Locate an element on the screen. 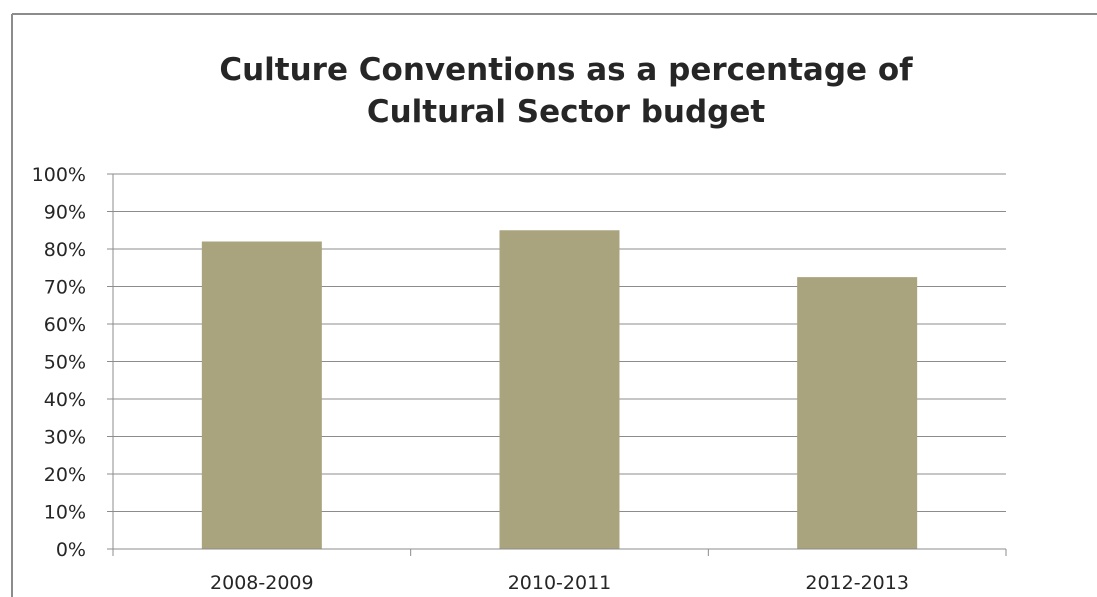 The image size is (1097, 597). x-tick-label: 2008-2009 is located at coordinates (262, 583).